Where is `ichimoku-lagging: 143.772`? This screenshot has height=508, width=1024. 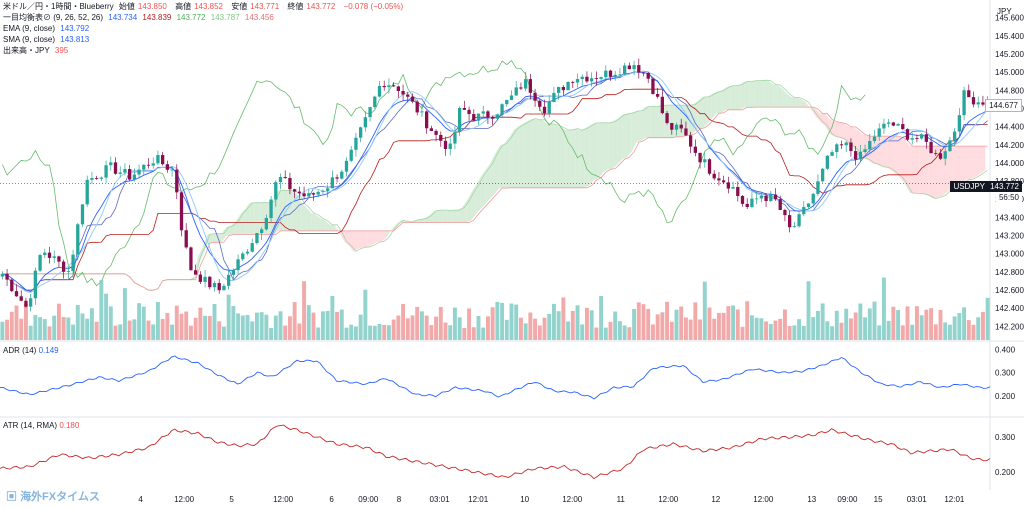
ichimoku-lagging: 143.772 is located at coordinates (191, 17).